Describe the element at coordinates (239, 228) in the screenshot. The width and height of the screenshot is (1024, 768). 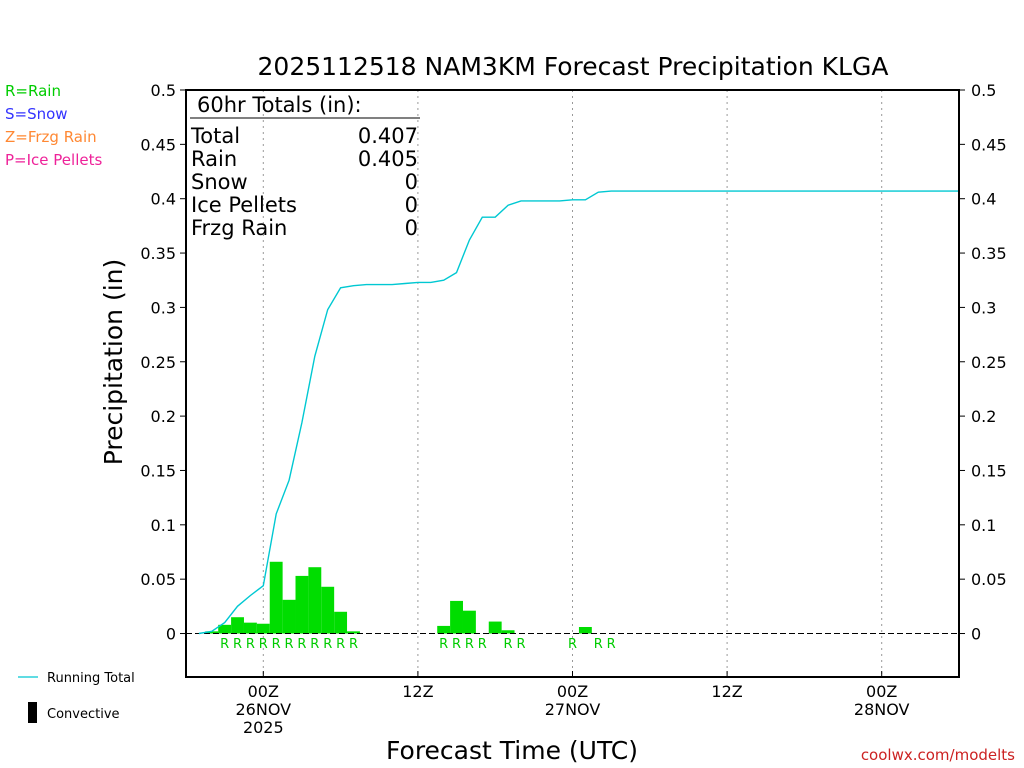
I see `totals-row-label: Frzg Rain` at that location.